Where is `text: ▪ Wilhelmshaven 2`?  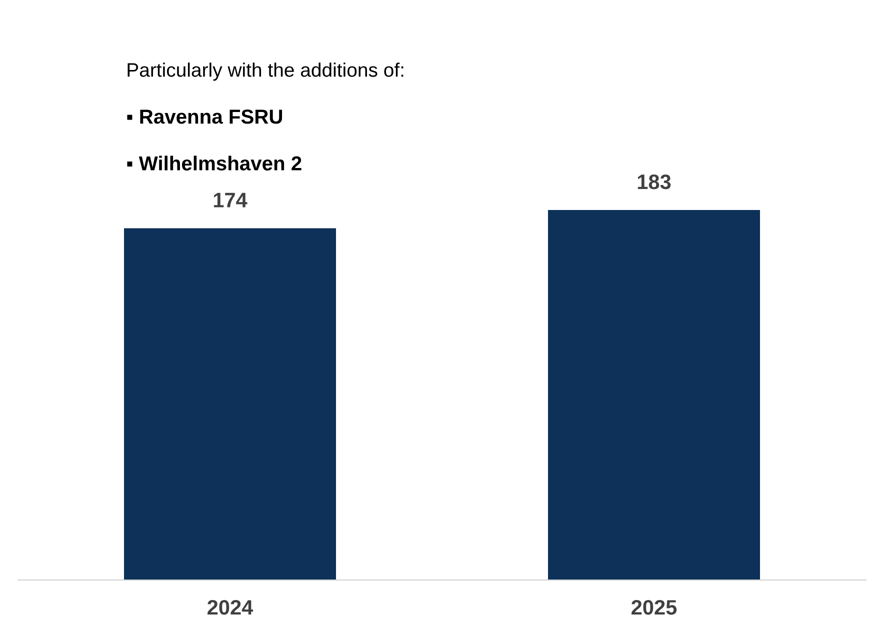 text: ▪ Wilhelmshaven 2 is located at coordinates (214, 163).